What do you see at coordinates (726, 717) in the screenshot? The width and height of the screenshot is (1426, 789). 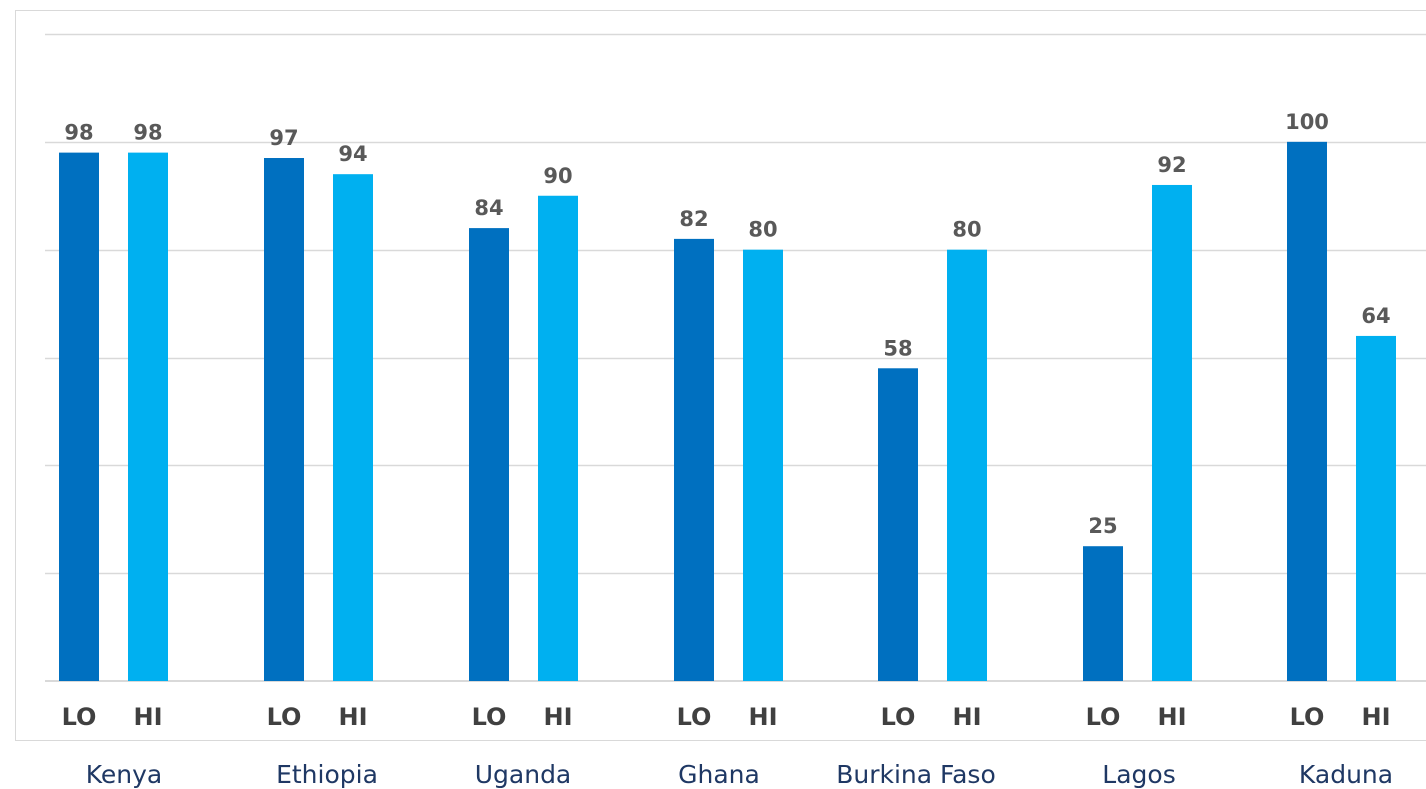 I see `series-sub-labels: LO HI LO HI LO HI LO HI LO HI LO HI LO HI` at bounding box center [726, 717].